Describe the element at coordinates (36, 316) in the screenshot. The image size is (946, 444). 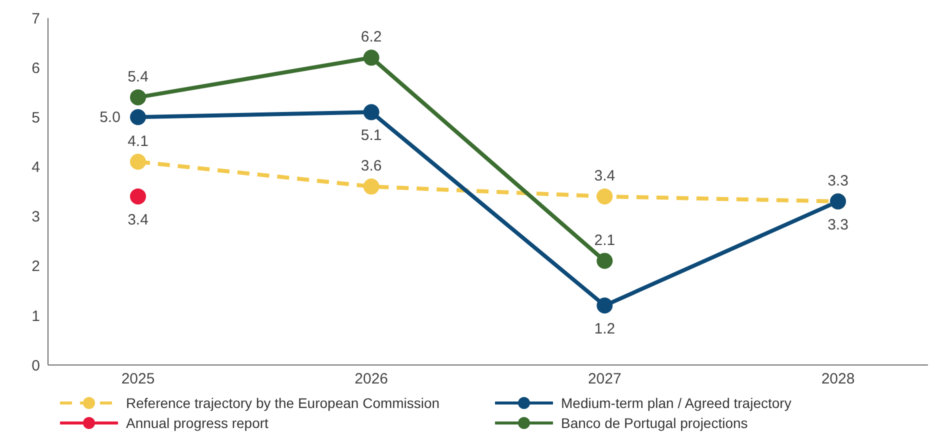
I see `y-tick-label: 1` at that location.